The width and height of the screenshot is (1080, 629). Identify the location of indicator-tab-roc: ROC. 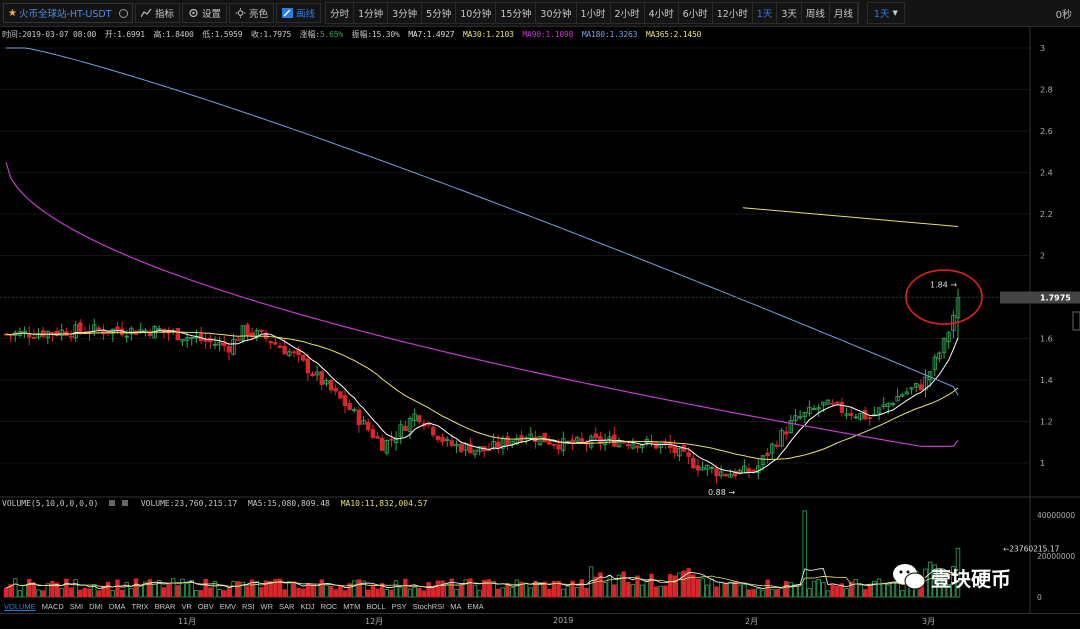
(329, 606).